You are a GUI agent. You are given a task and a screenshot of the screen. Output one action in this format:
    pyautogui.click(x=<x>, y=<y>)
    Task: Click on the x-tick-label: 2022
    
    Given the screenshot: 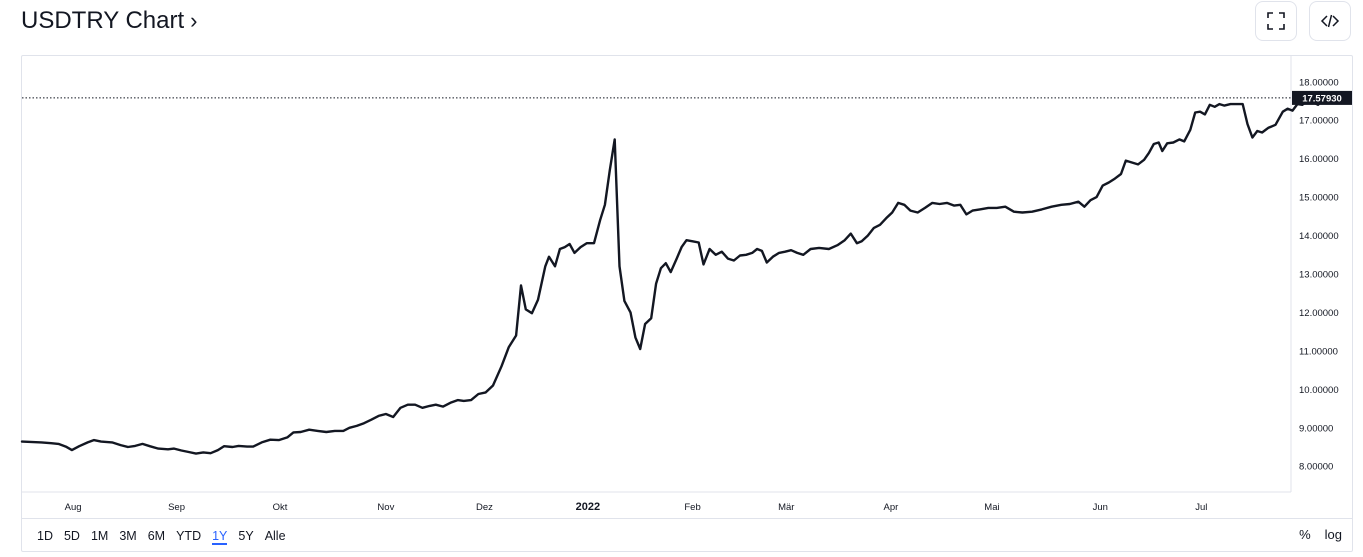 What is the action you would take?
    pyautogui.click(x=588, y=507)
    